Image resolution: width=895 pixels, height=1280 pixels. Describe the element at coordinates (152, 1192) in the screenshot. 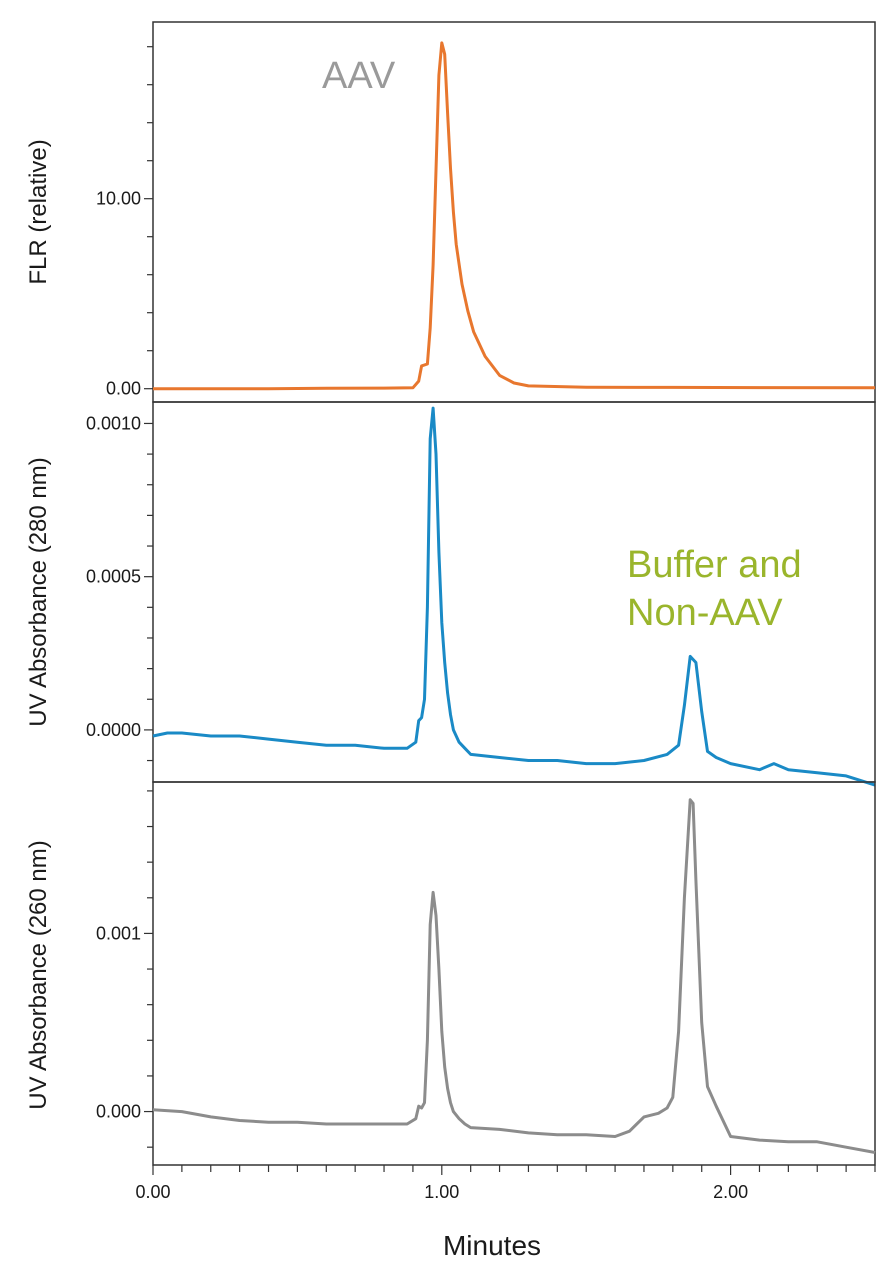

I see `xtick-label-0: 0.00` at that location.